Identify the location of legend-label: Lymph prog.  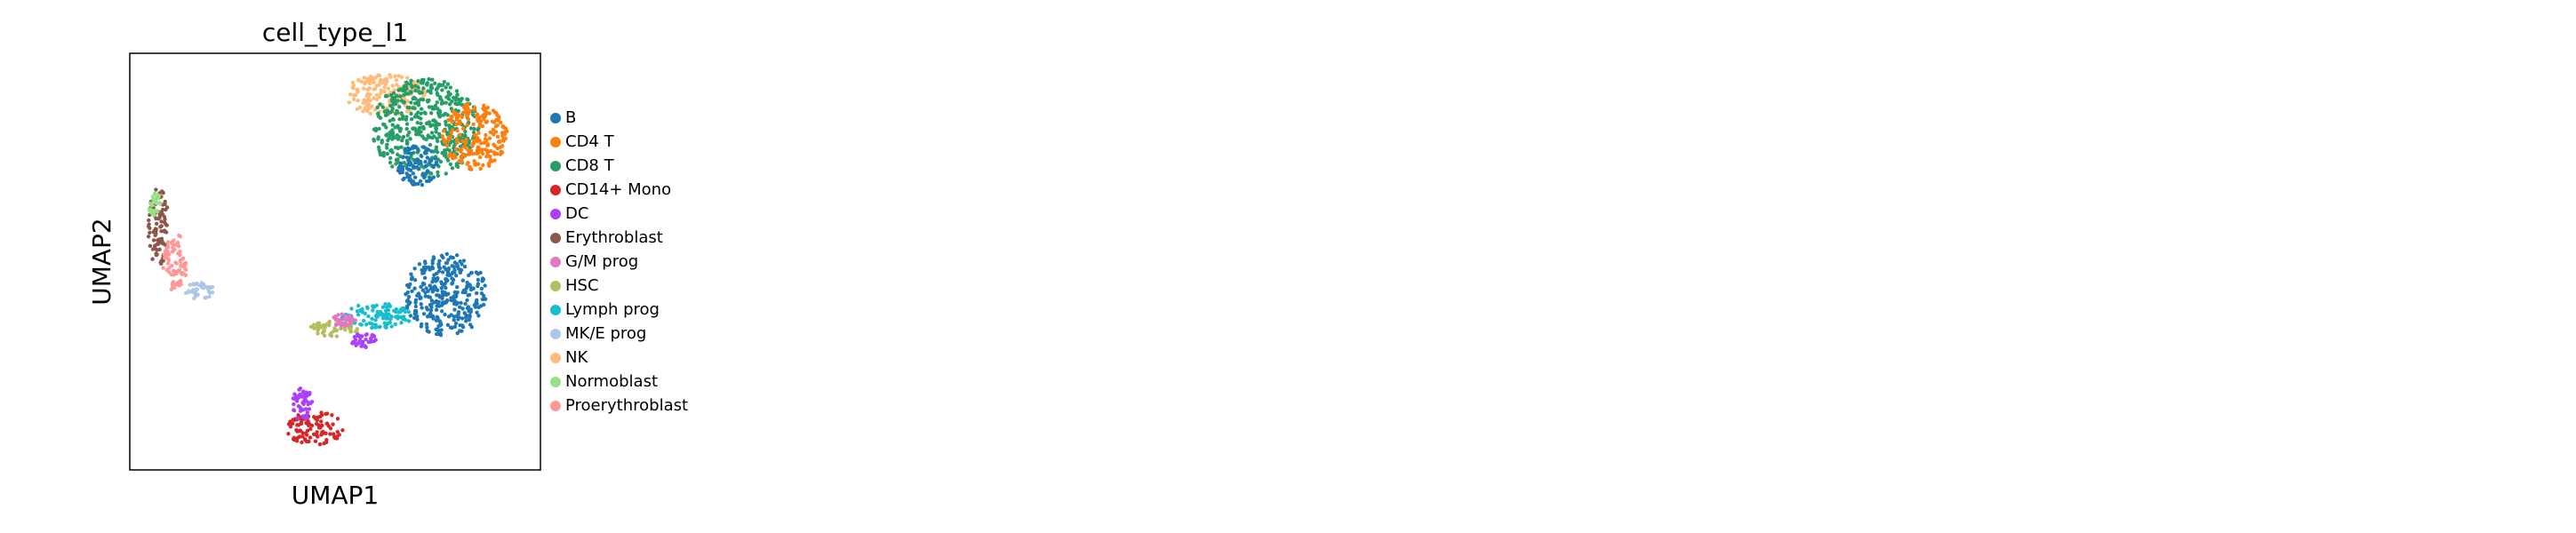
(612, 309).